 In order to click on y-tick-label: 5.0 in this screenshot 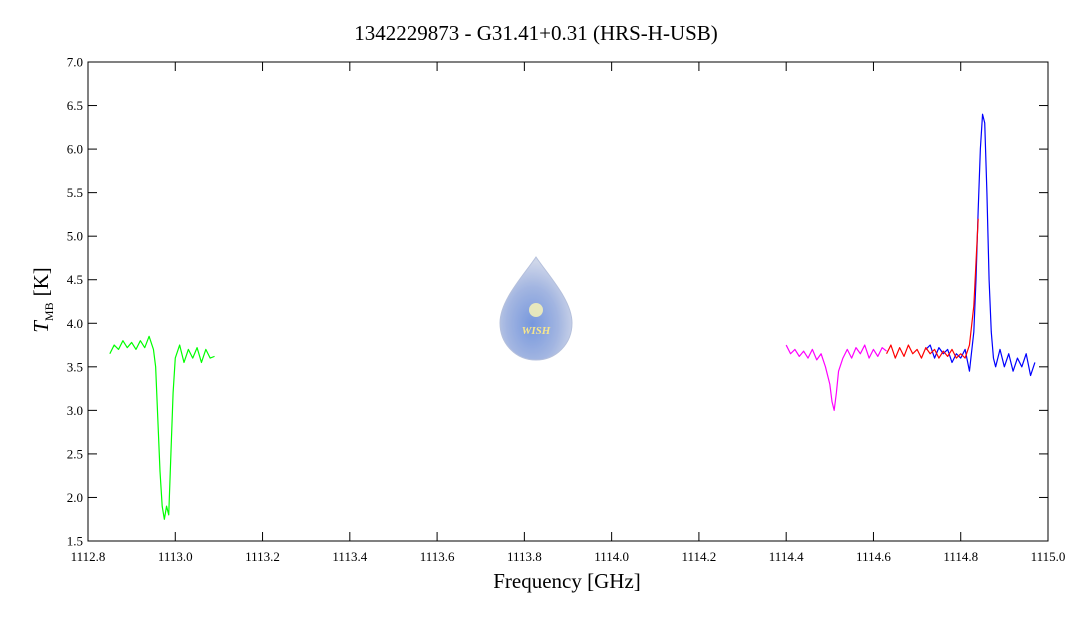, I will do `click(75, 236)`.